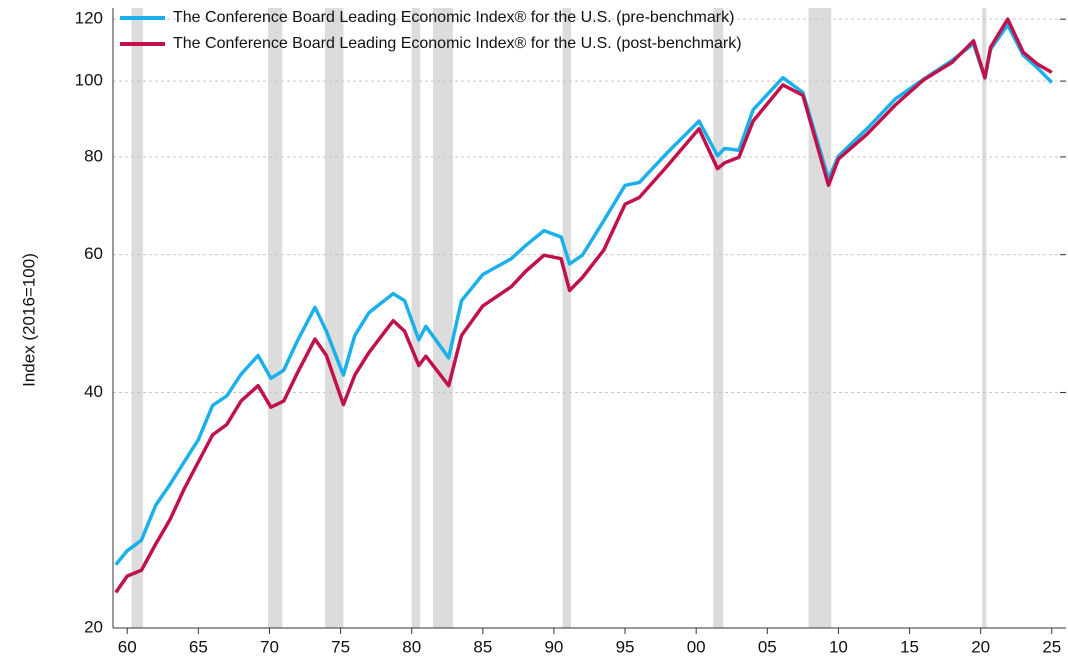 The height and width of the screenshot is (663, 1068). I want to click on x-tick-label: 75, so click(340, 646).